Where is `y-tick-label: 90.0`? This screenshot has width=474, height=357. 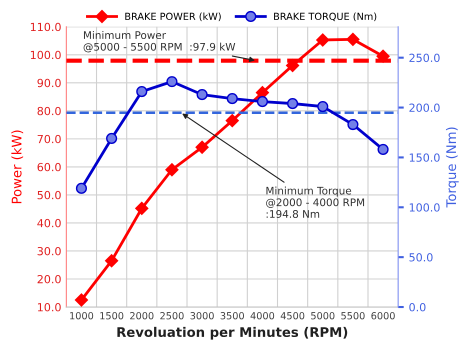 y-tick-label: 90.0 is located at coordinates (49, 83).